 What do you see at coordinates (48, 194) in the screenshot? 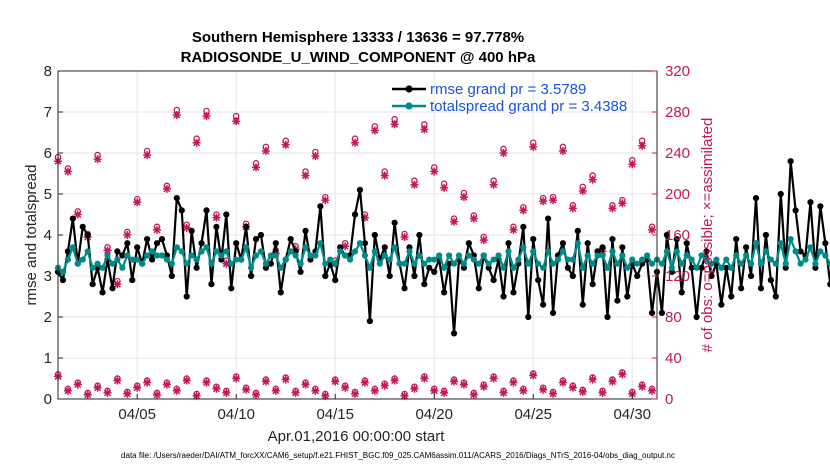
I see `y-tick-label: 5` at bounding box center [48, 194].